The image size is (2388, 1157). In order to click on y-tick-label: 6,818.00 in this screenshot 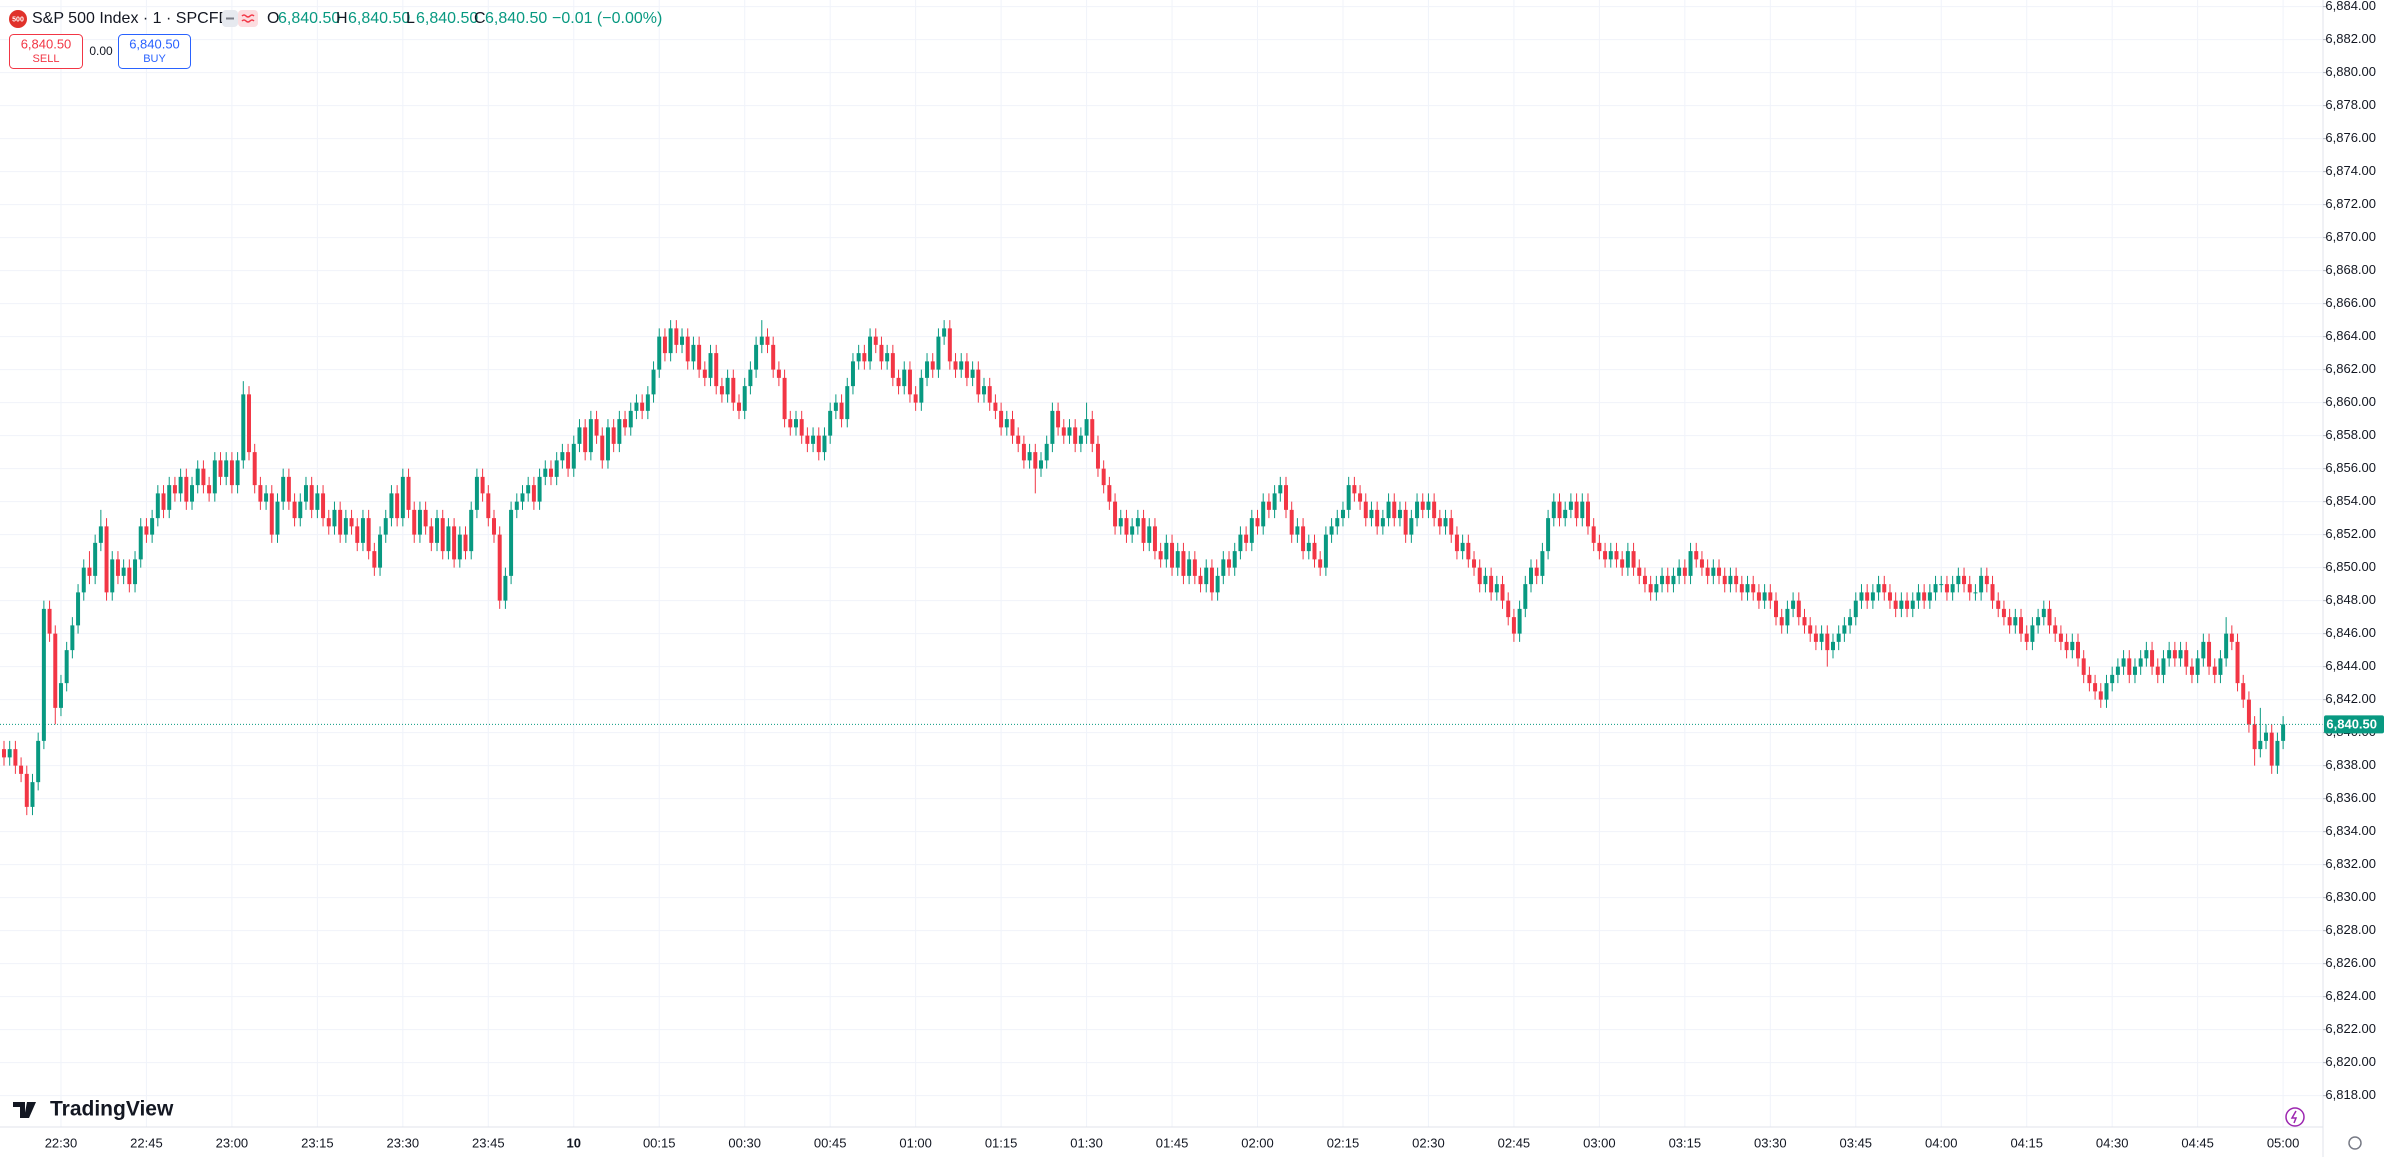, I will do `click(2350, 1094)`.